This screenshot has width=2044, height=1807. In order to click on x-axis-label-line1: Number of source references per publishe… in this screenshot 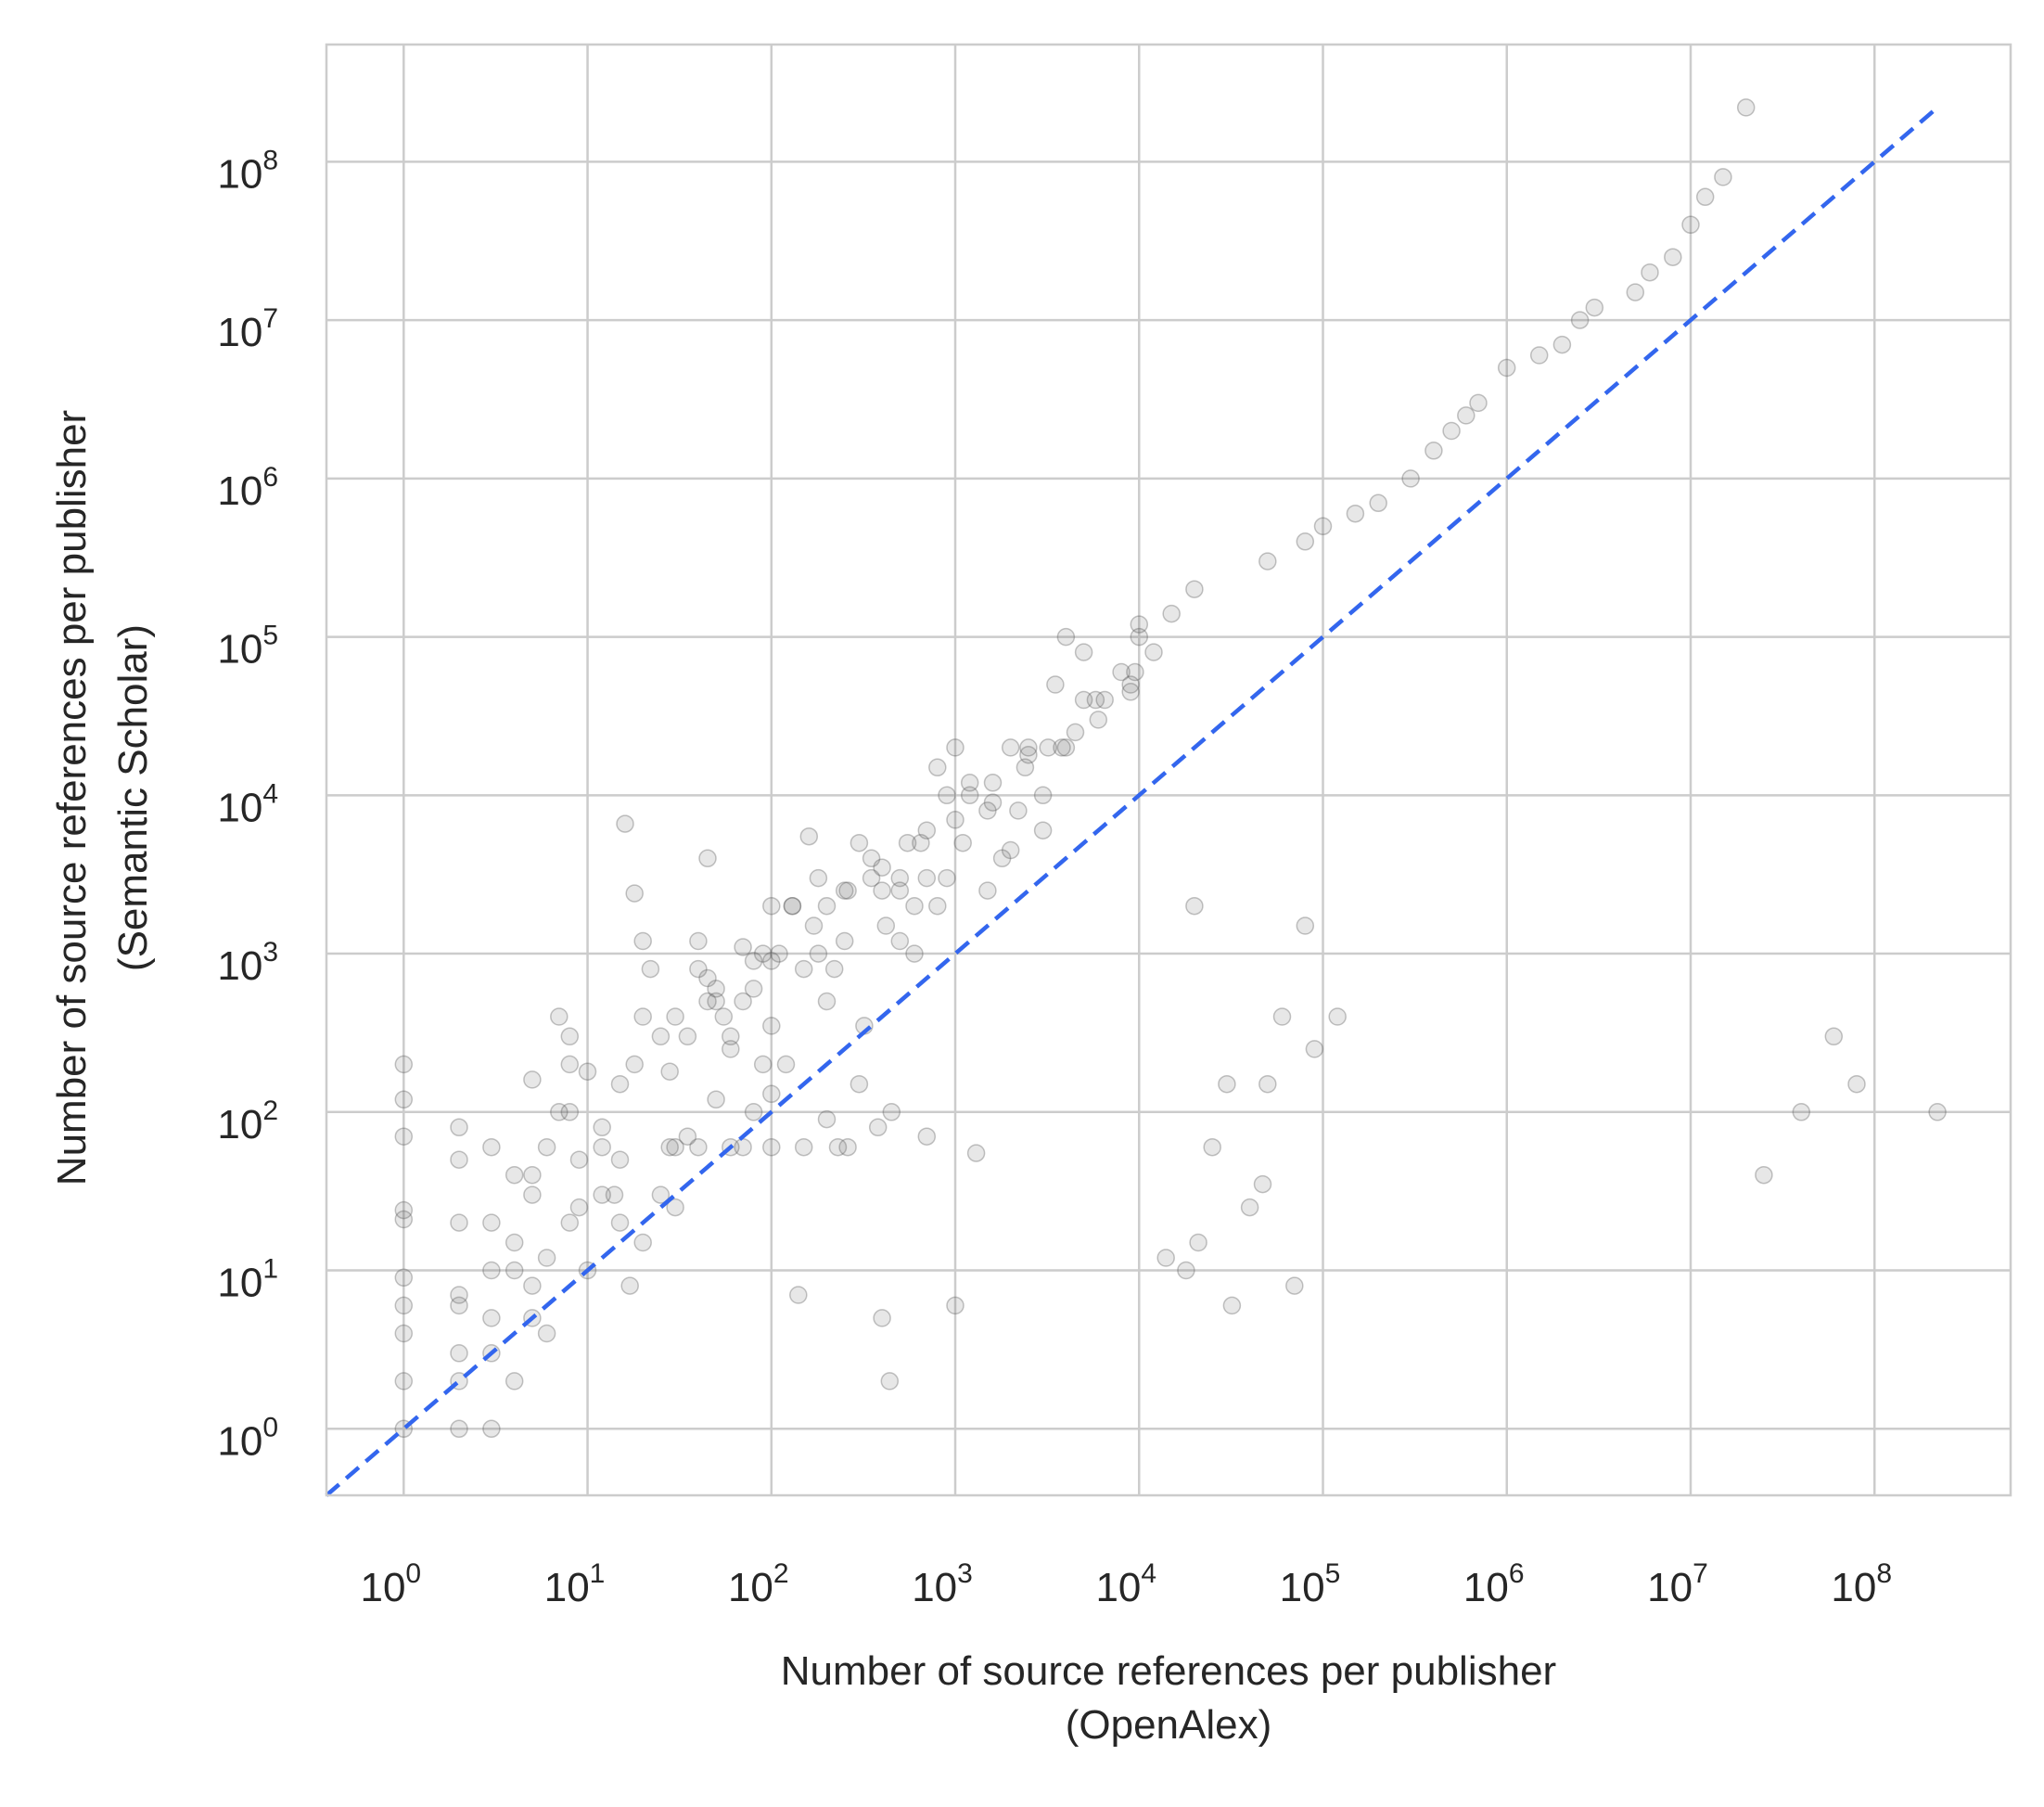, I will do `click(1168, 1671)`.